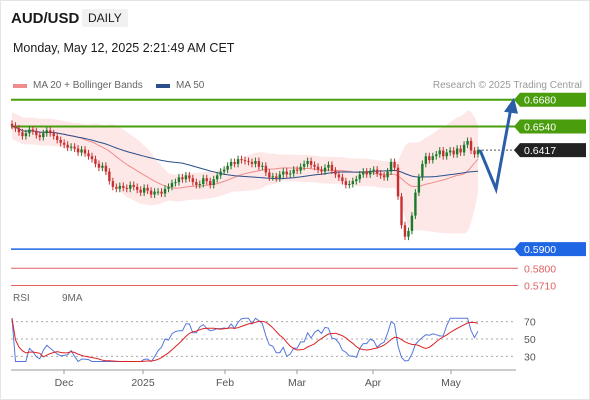 The image size is (590, 400). I want to click on ma20-line, so click(245, 157).